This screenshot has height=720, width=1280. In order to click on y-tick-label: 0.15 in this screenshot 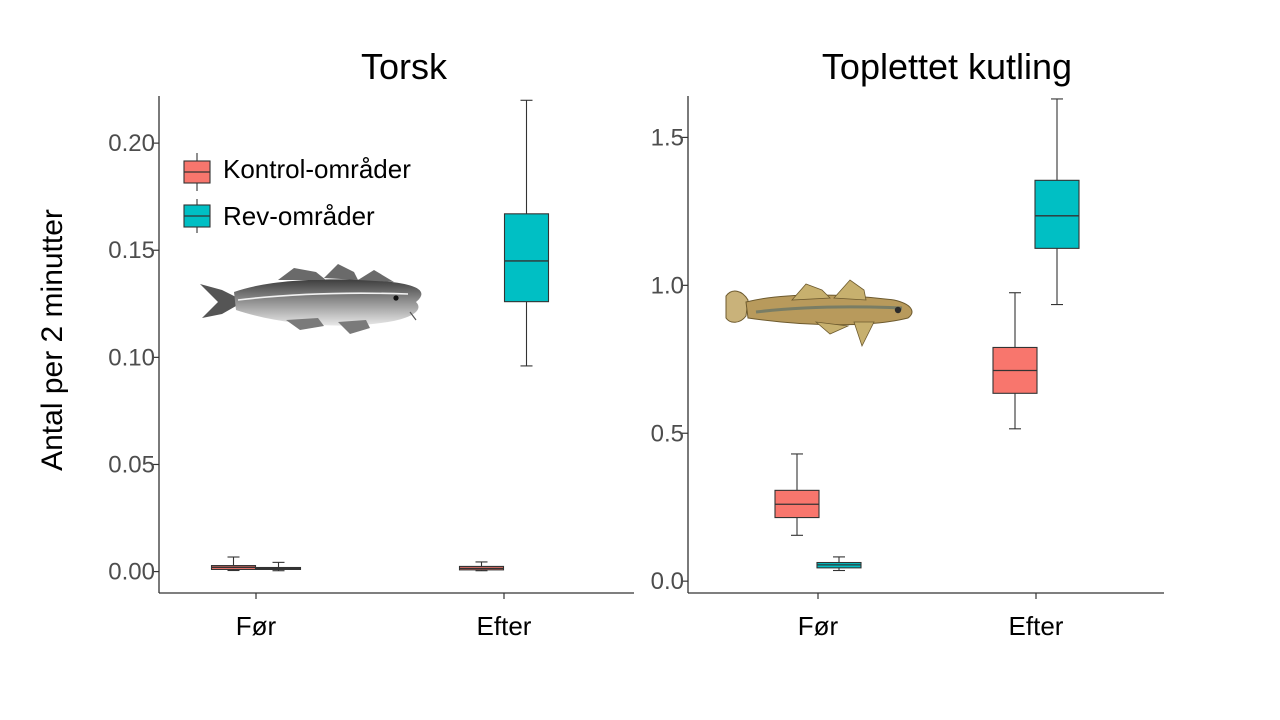, I will do `click(131, 250)`.